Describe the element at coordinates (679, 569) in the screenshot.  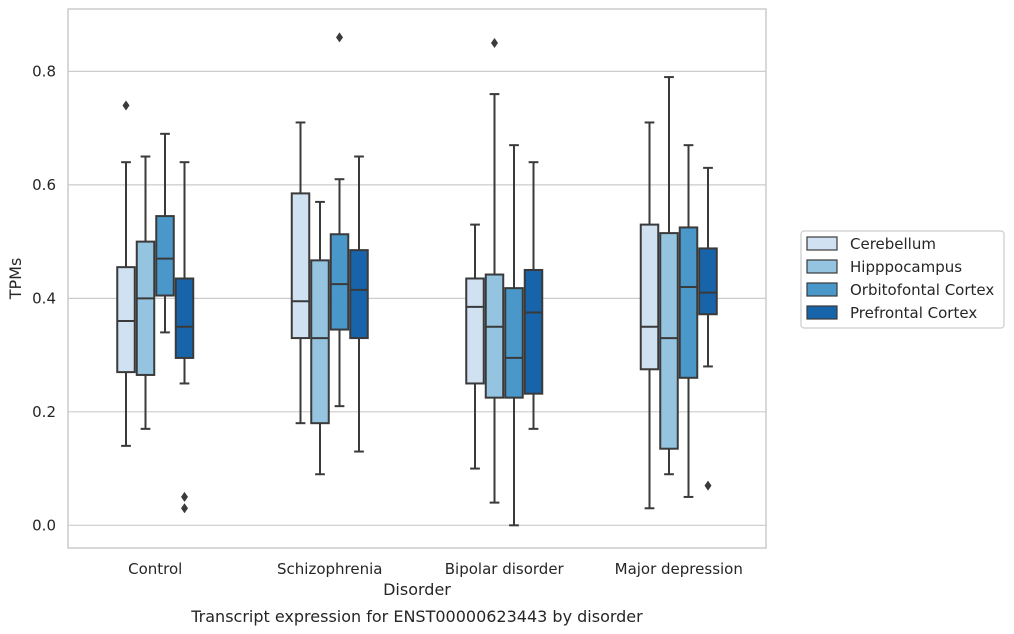
I see `x-tick-label: Major depression` at that location.